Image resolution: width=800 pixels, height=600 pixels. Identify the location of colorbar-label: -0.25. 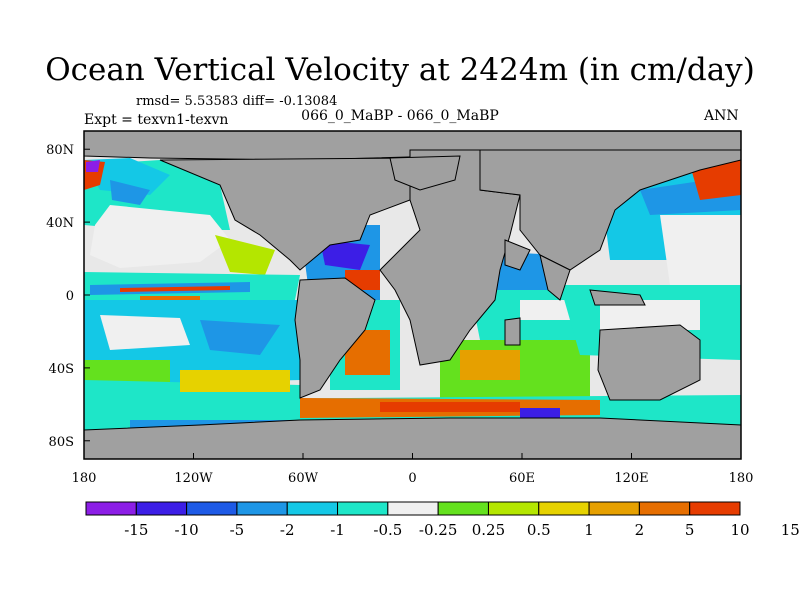
(438, 530).